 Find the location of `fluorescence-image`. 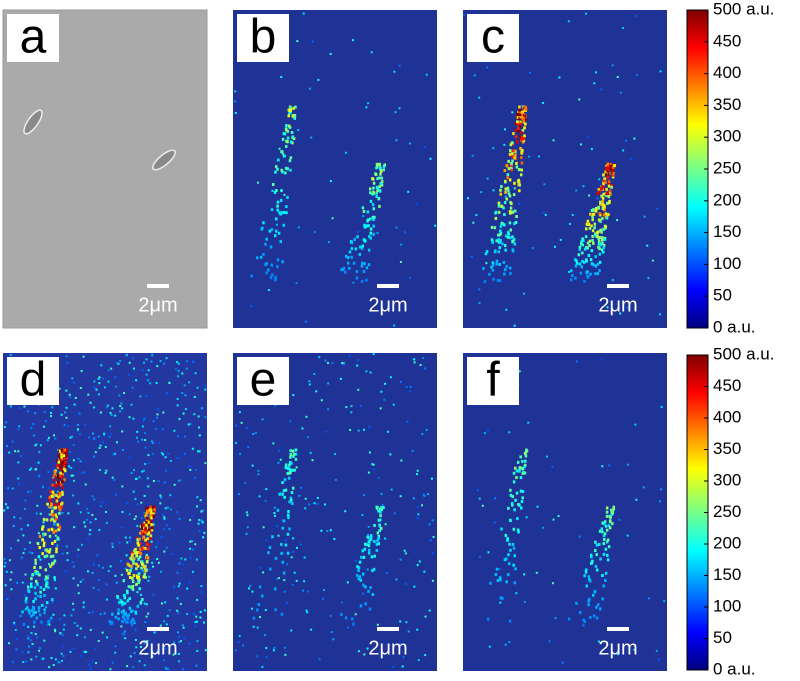

fluorescence-image is located at coordinates (565, 512).